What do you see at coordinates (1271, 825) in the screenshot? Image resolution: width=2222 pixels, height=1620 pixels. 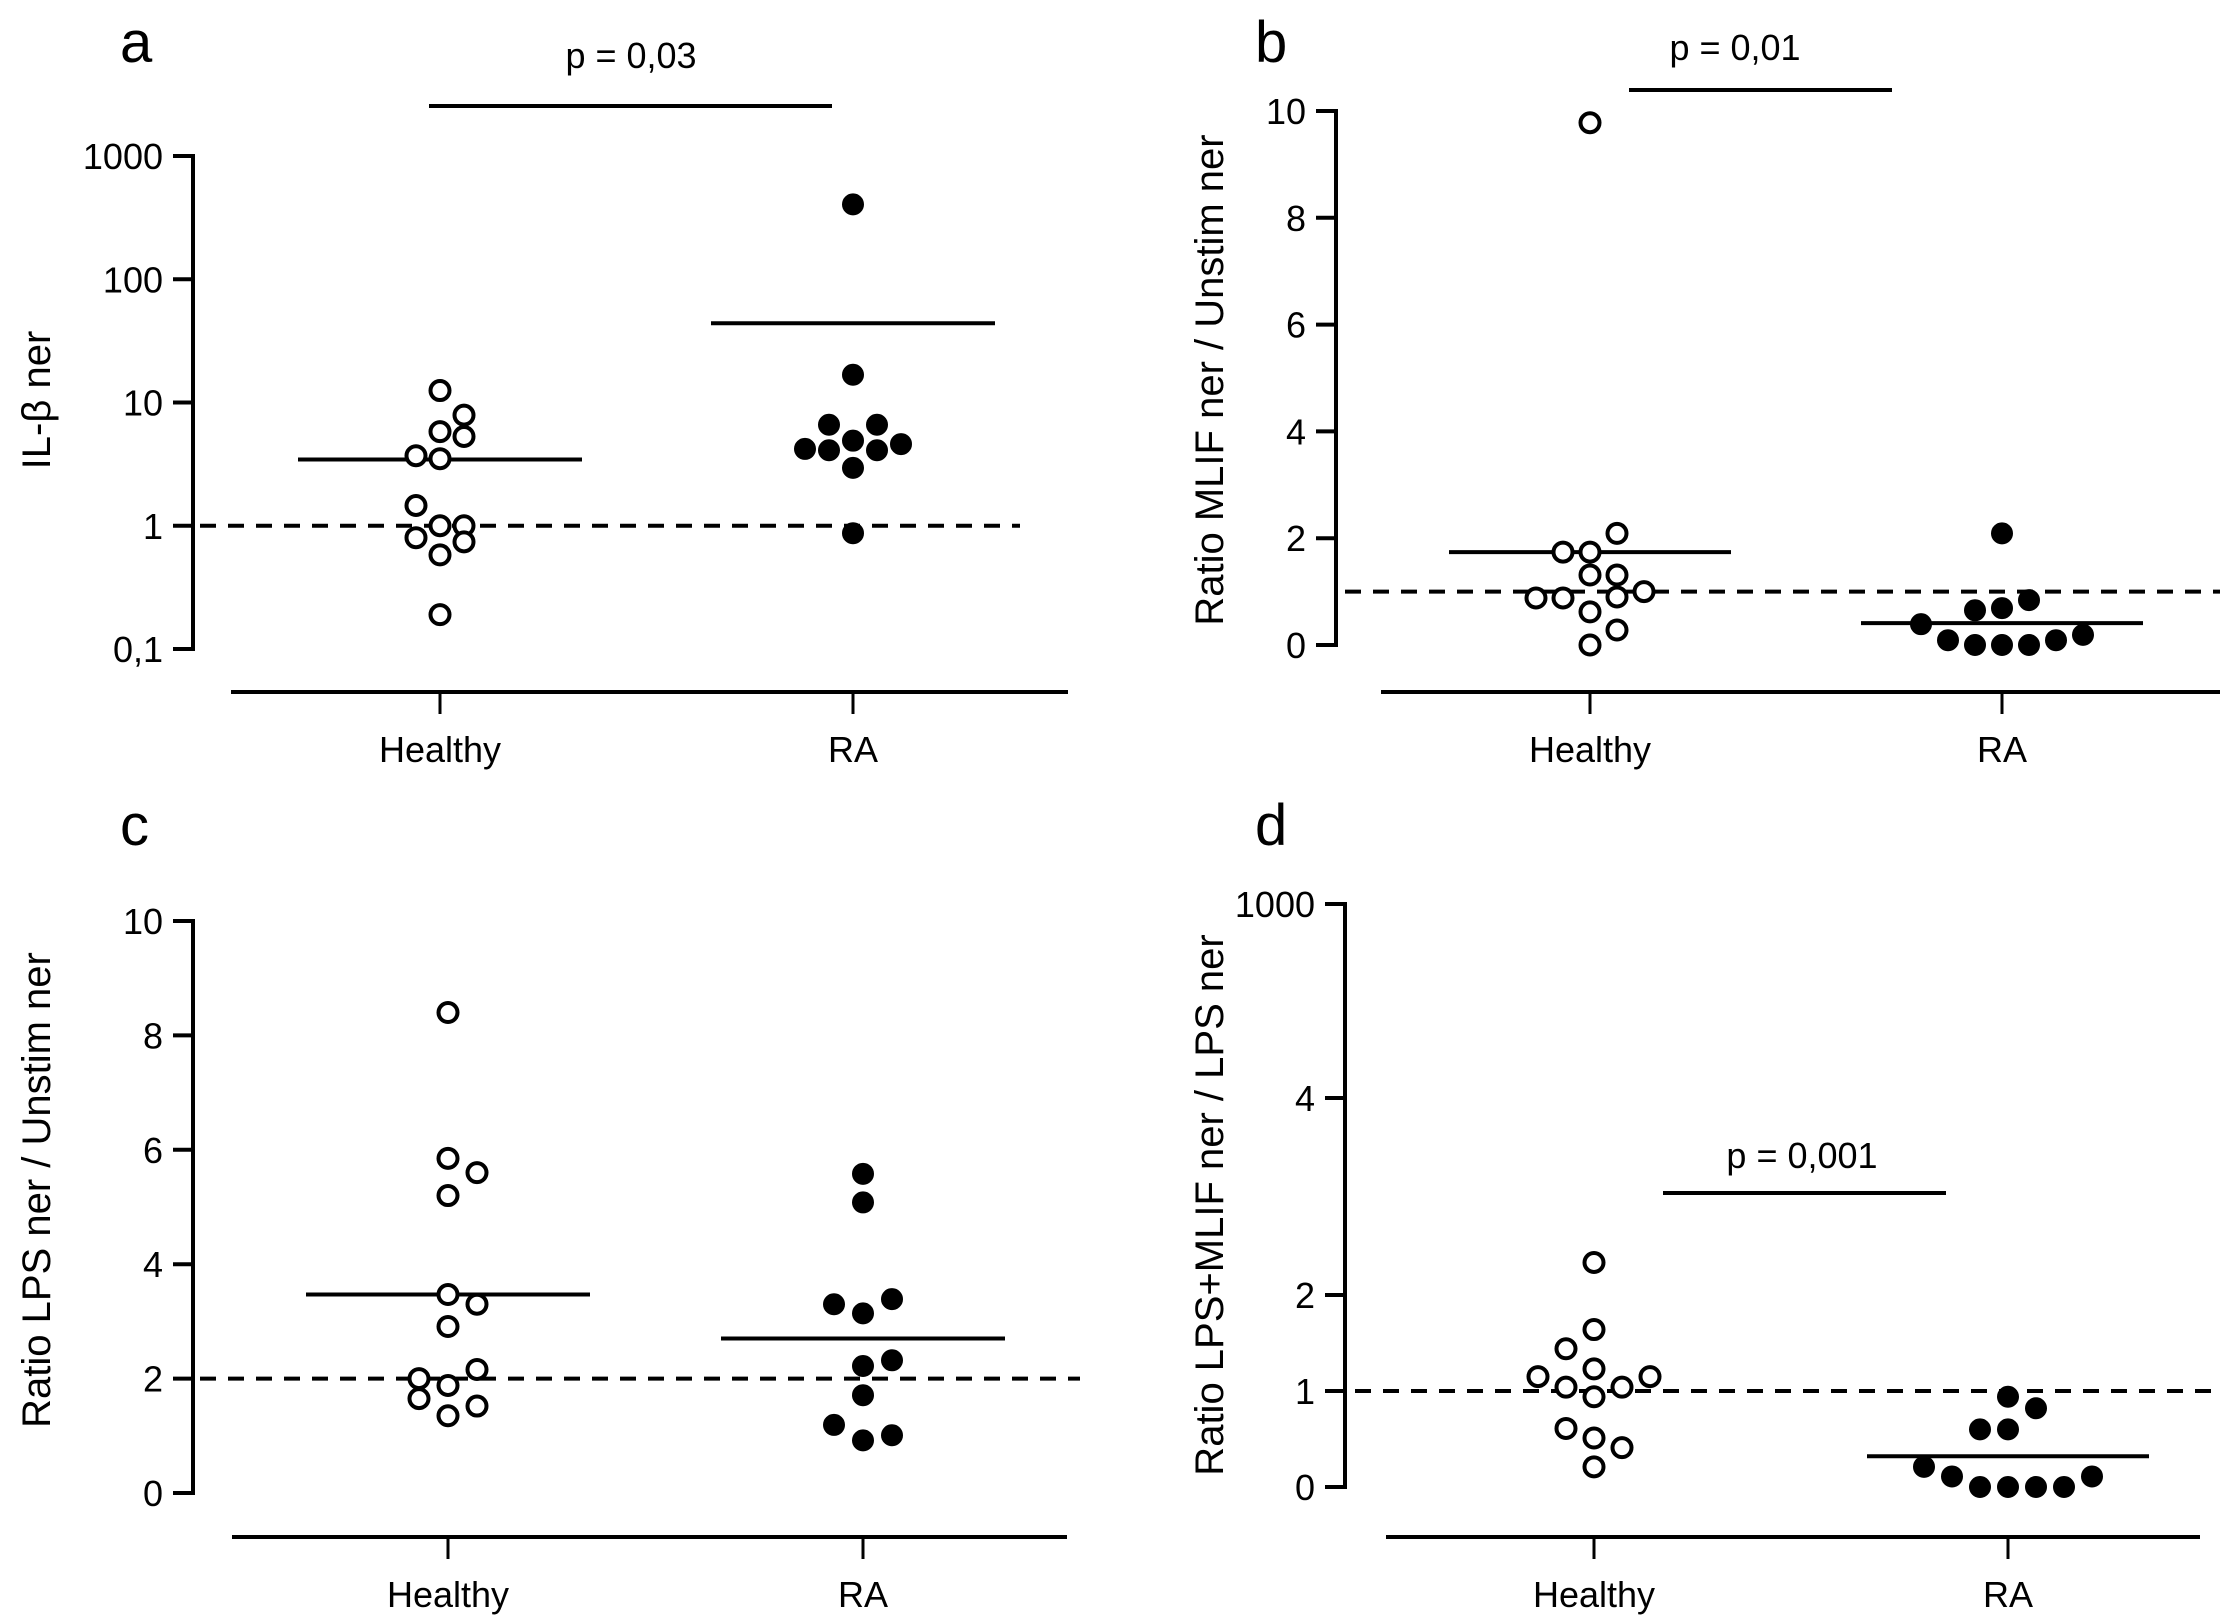 I see `panel-letter-d: d` at bounding box center [1271, 825].